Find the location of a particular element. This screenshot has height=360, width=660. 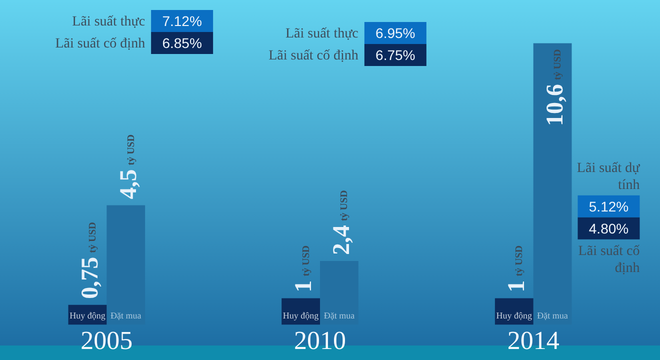

x-tick-label: 2010 is located at coordinates (320, 341).